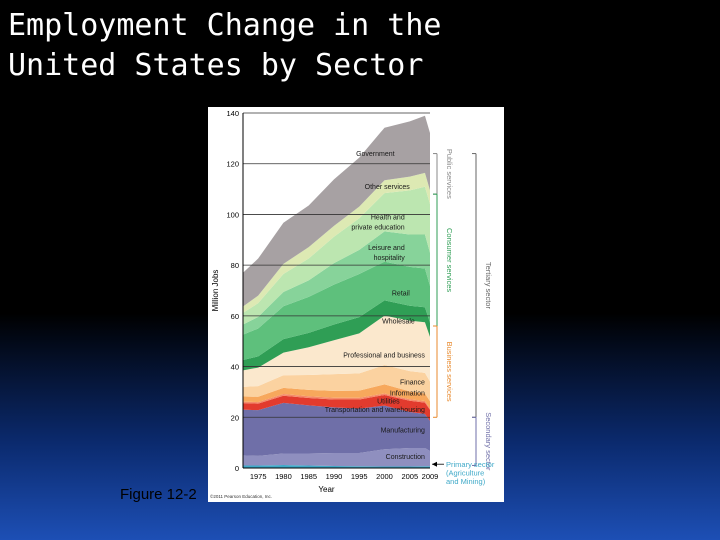 The height and width of the screenshot is (540, 720). I want to click on series-label: Manufacturing, so click(403, 431).